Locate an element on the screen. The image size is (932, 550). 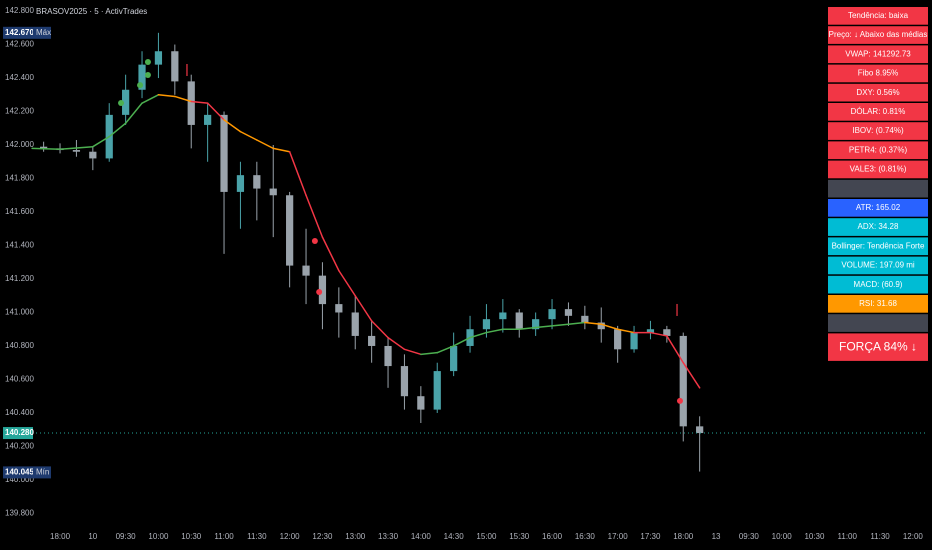
y-tick-label: 141.400 is located at coordinates (19, 245).